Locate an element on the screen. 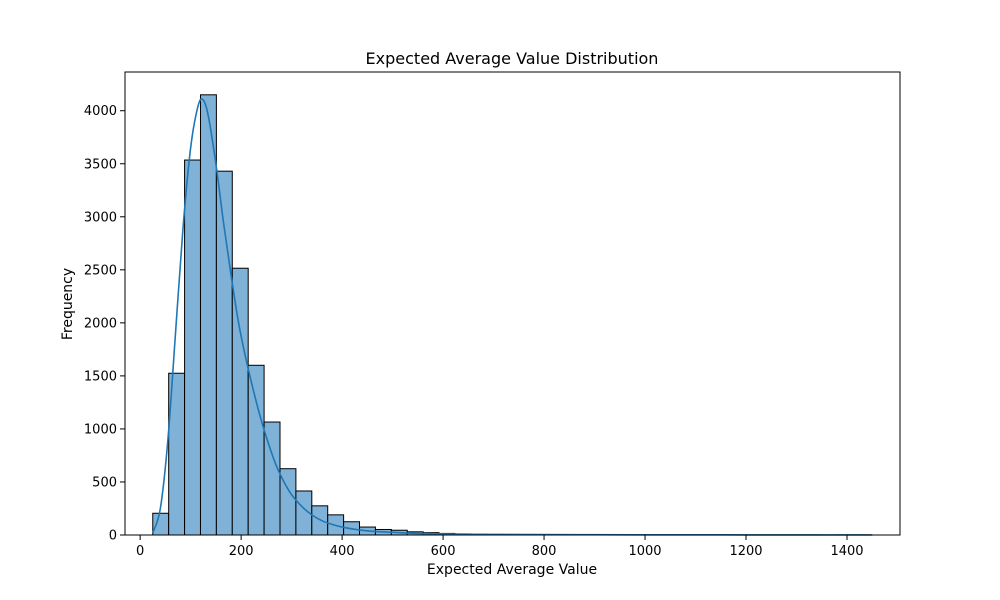  y-axis: 0 500 1000 1500 2000 2500 3000 3500 4000 is located at coordinates (104, 324).